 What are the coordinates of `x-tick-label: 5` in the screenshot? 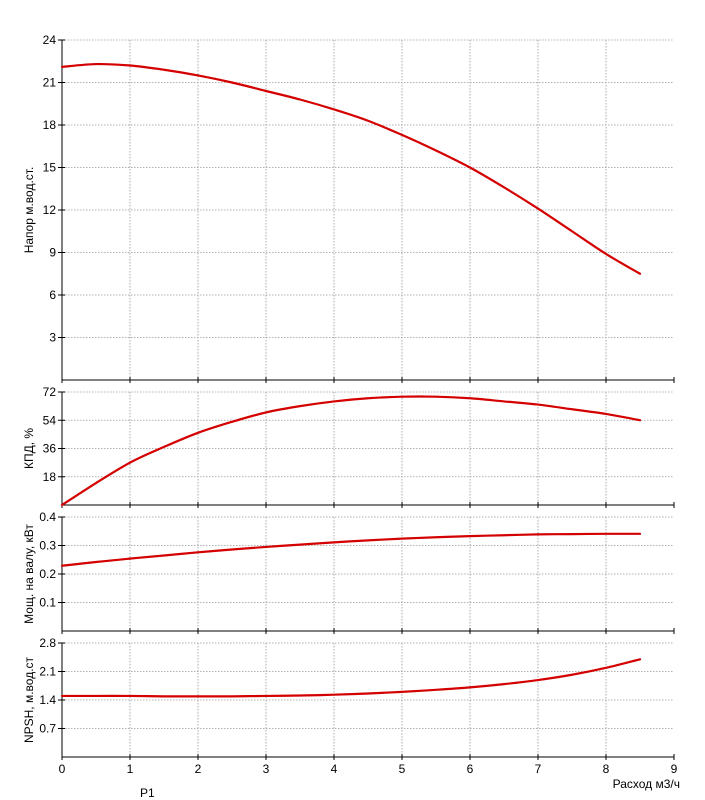 It's located at (402, 769).